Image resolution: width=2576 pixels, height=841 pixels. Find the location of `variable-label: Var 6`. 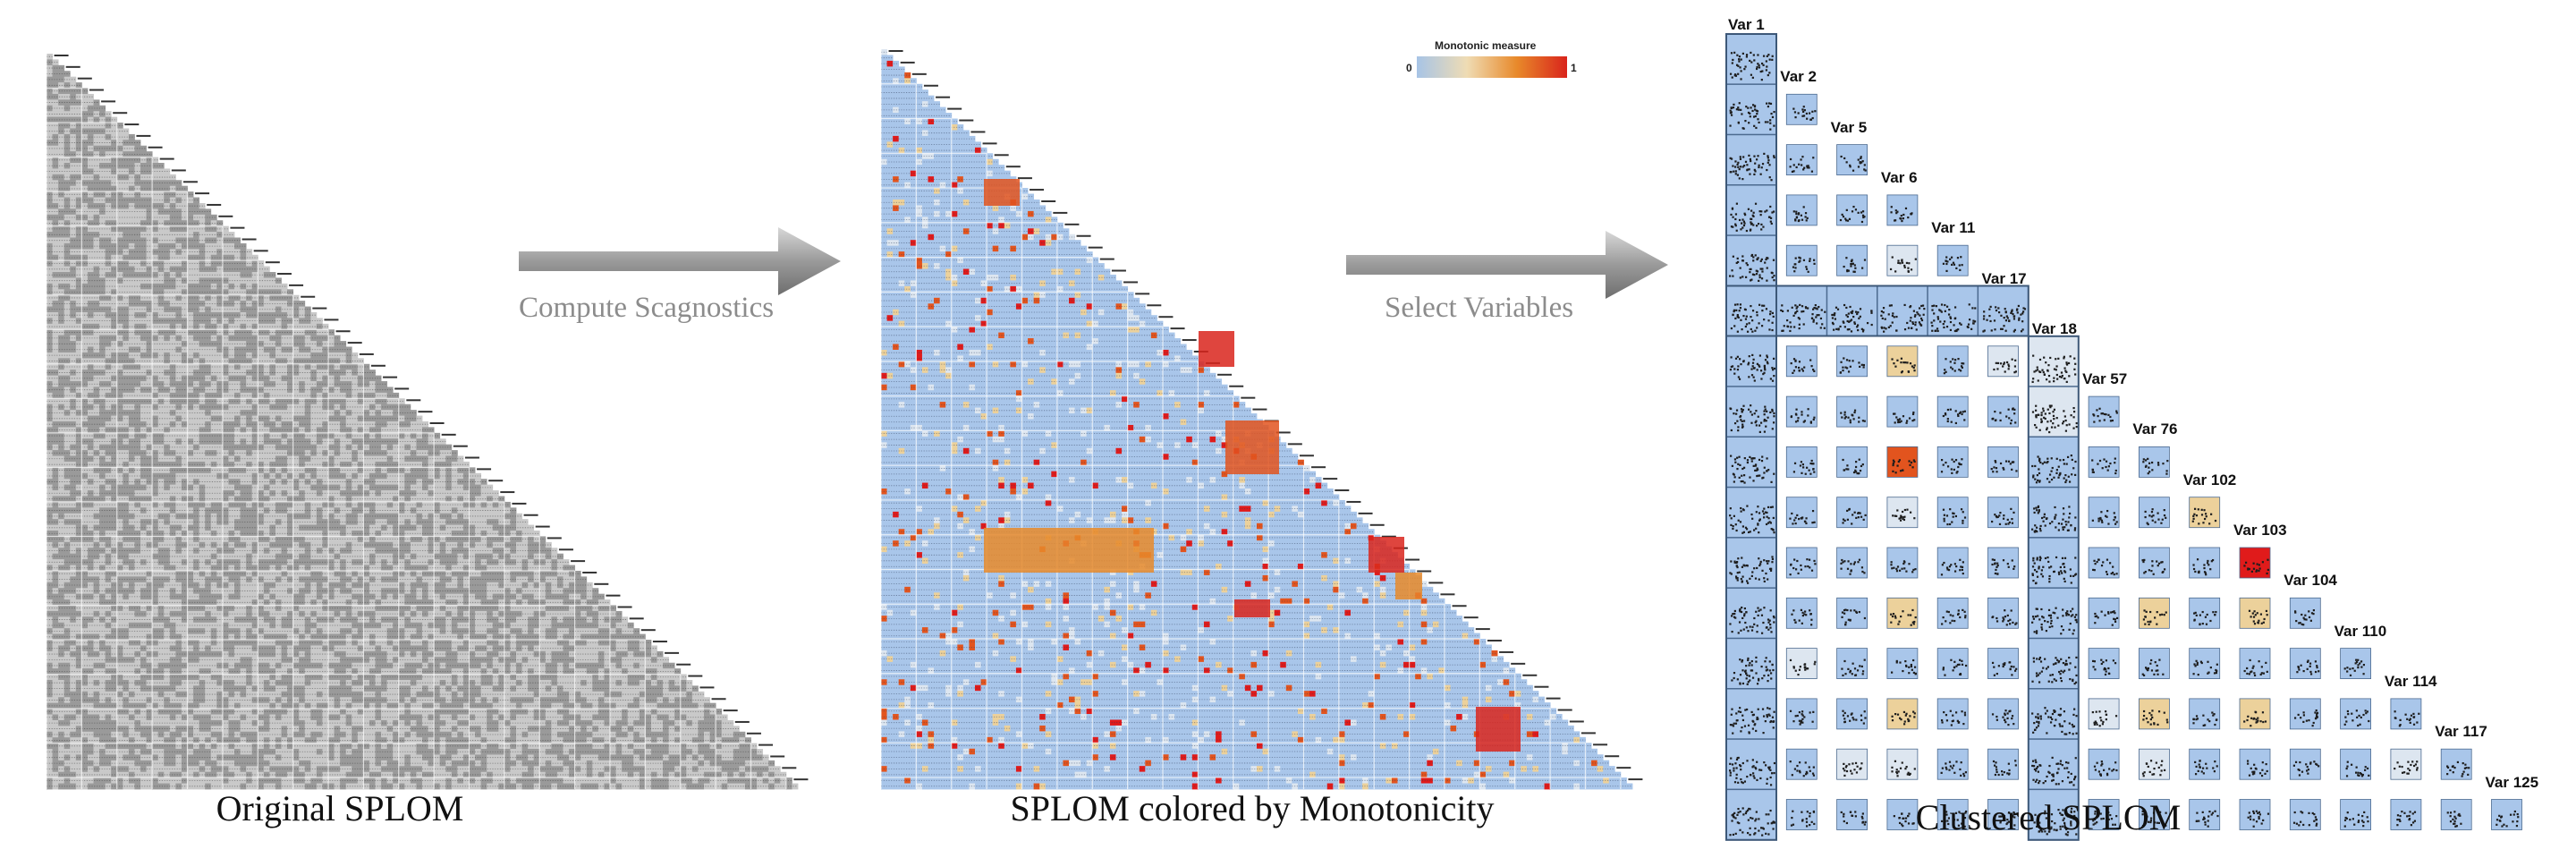

variable-label: Var 6 is located at coordinates (1899, 178).